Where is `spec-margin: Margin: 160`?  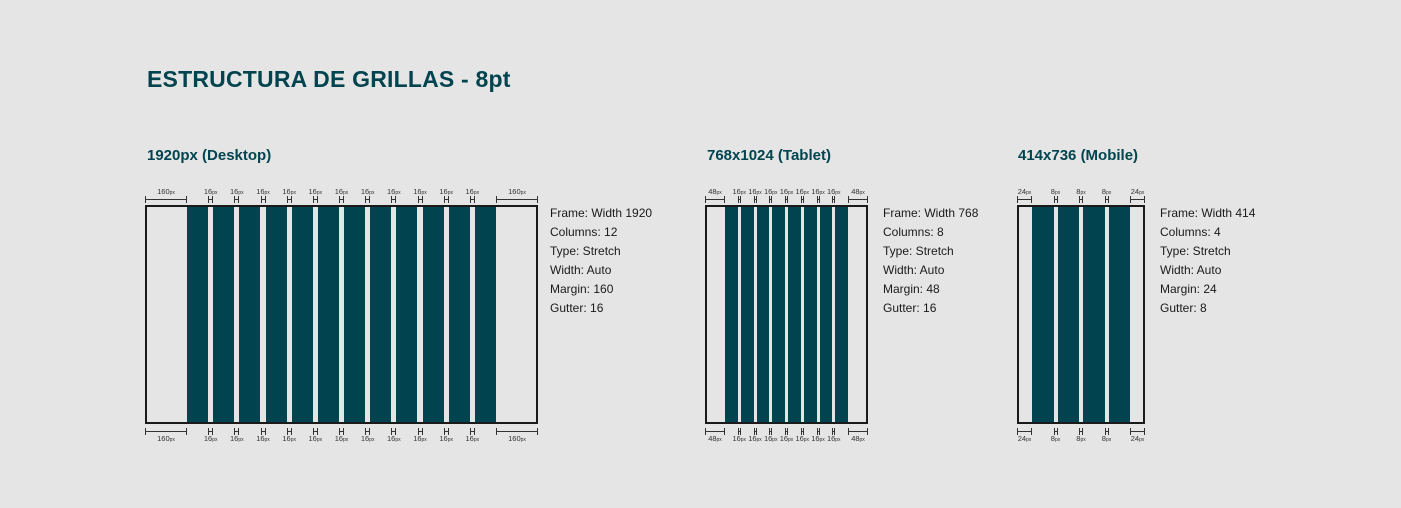
spec-margin: Margin: 160 is located at coordinates (582, 289).